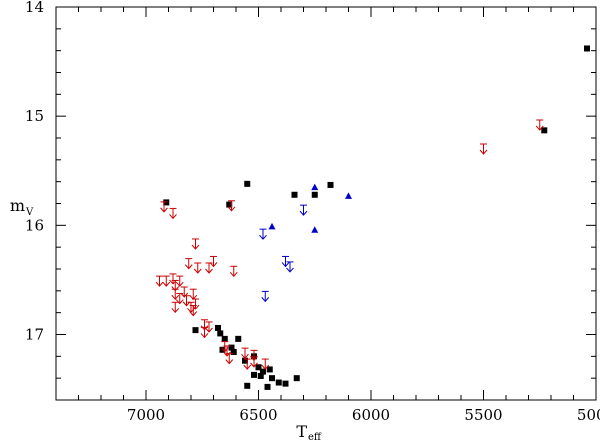 The height and width of the screenshot is (444, 600). Describe the element at coordinates (34, 335) in the screenshot. I see `y-tick-label: 17` at that location.